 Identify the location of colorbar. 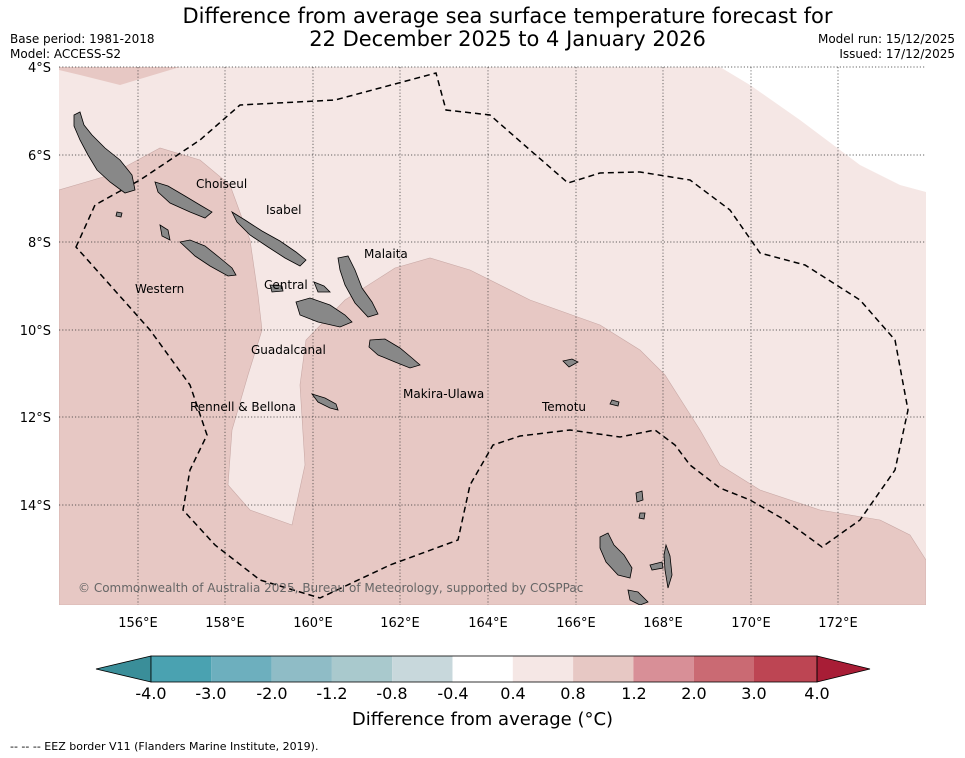
(483, 669).